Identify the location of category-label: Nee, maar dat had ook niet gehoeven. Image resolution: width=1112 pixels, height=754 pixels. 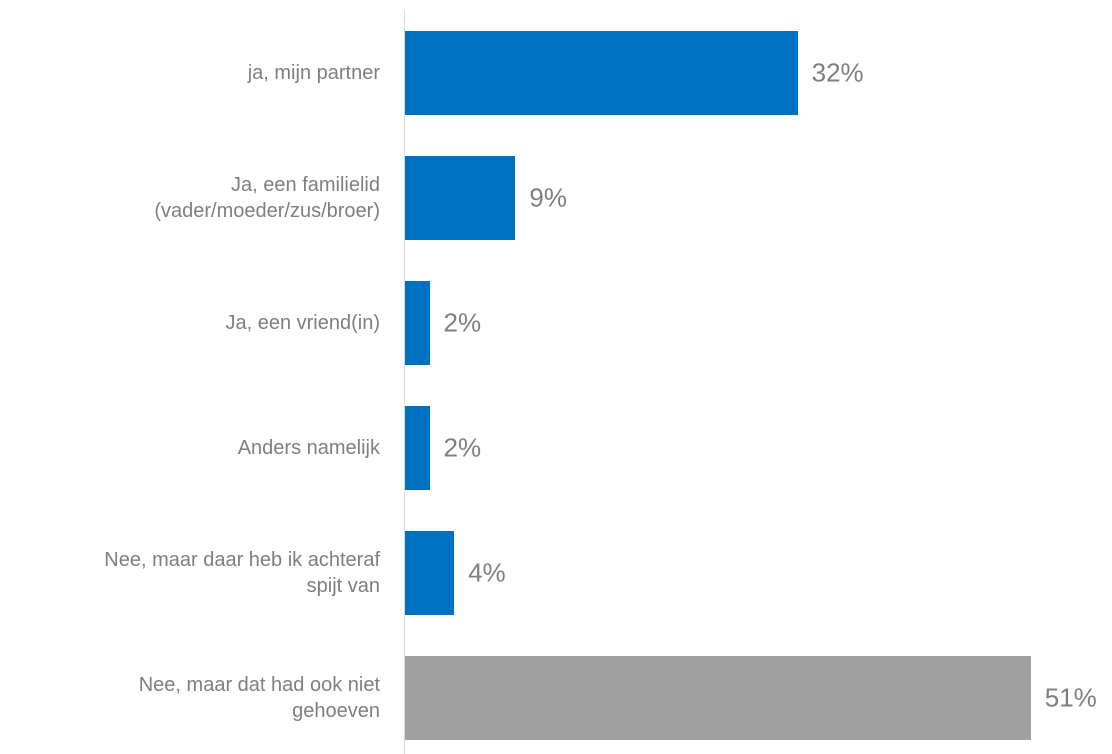
(259, 698).